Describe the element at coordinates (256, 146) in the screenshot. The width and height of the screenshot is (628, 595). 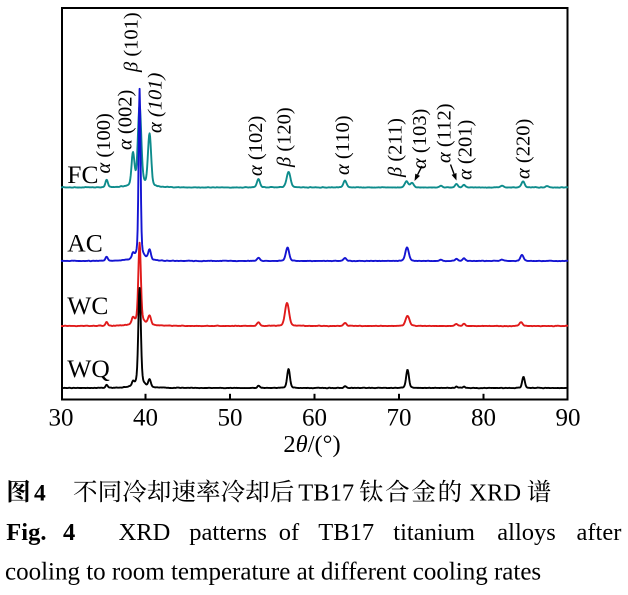
I see `svg-text: α (102)` at that location.